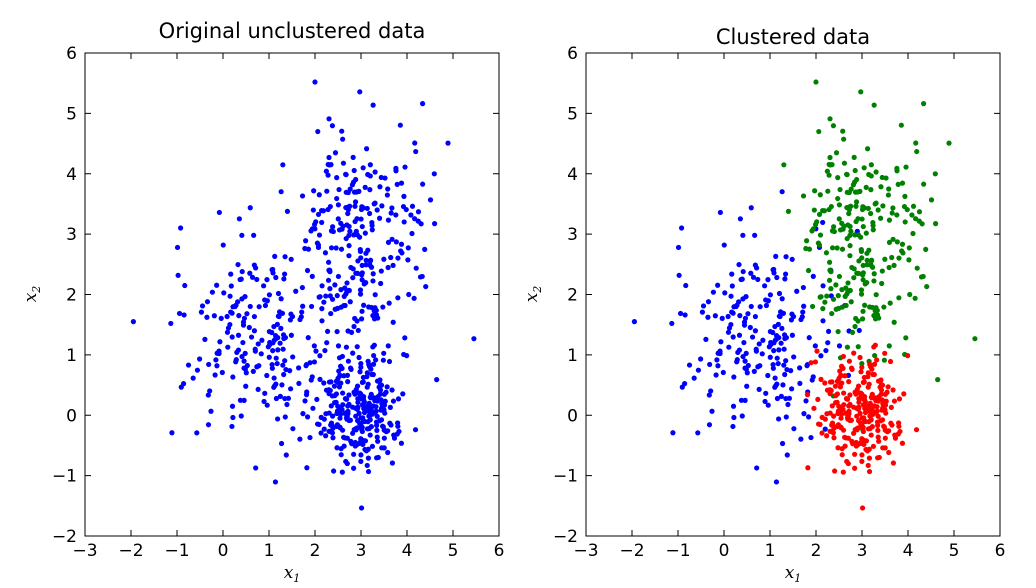  I want to click on left-x-axis-label-subscript: 1, so click(296, 578).